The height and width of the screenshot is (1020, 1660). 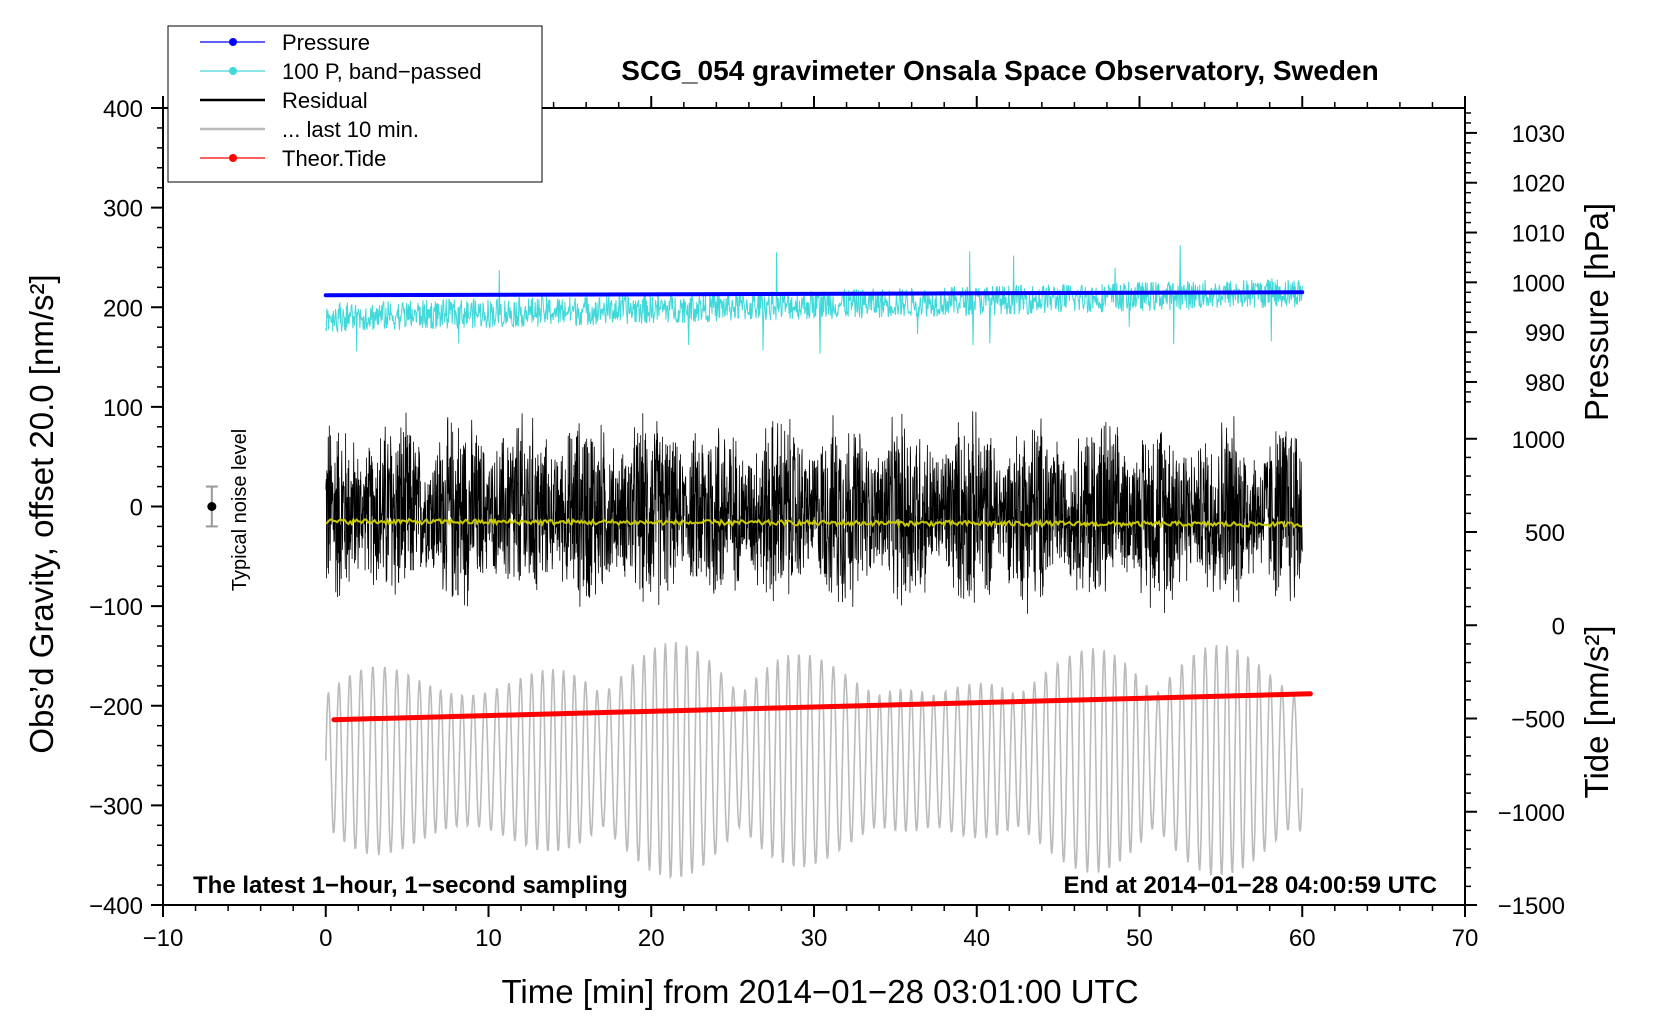 What do you see at coordinates (334, 158) in the screenshot?
I see `legend-label: Theor.Tide` at bounding box center [334, 158].